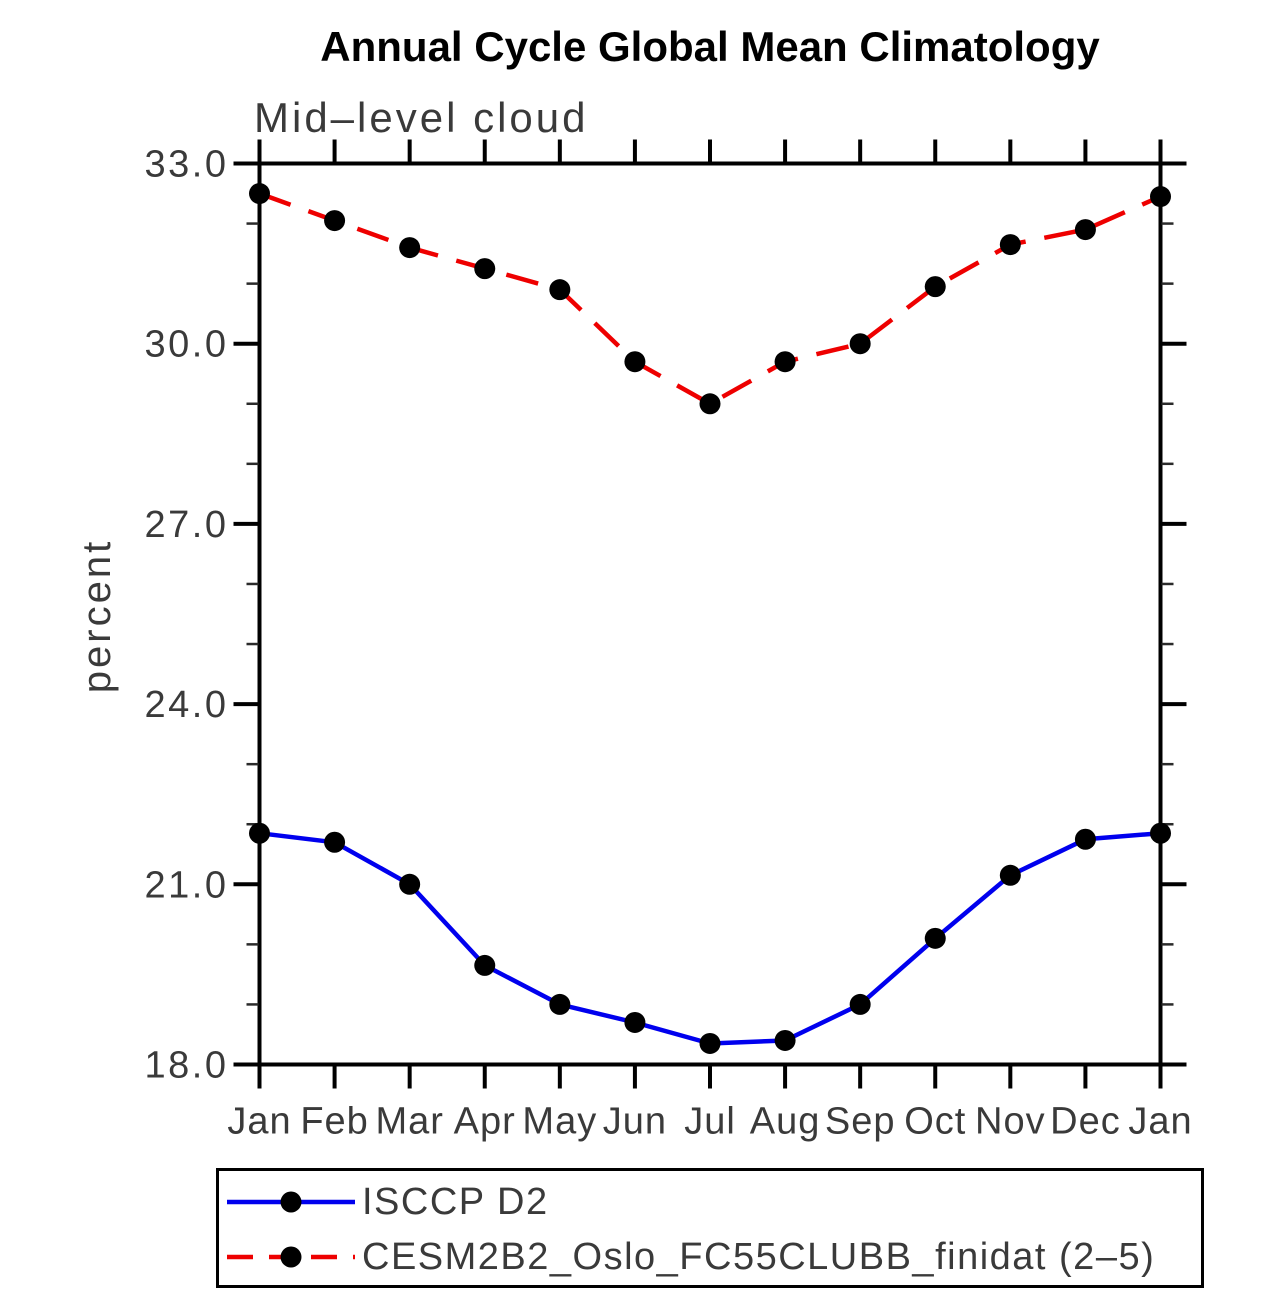  I want to click on series-line-dashed, so click(710, 299).